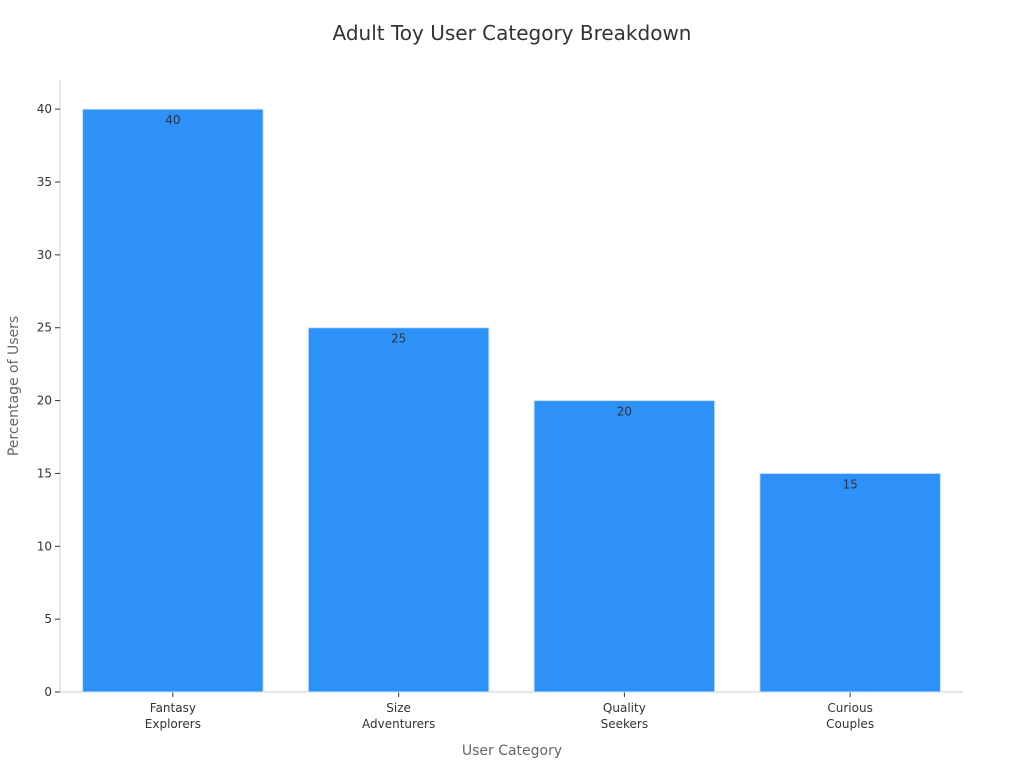 The width and height of the screenshot is (1024, 768). I want to click on x-tick-label: Fantasy Explorers, so click(173, 716).